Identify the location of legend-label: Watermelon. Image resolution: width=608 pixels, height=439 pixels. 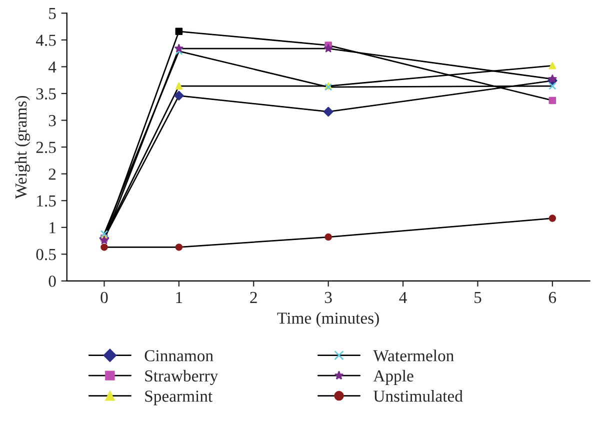
(413, 356).